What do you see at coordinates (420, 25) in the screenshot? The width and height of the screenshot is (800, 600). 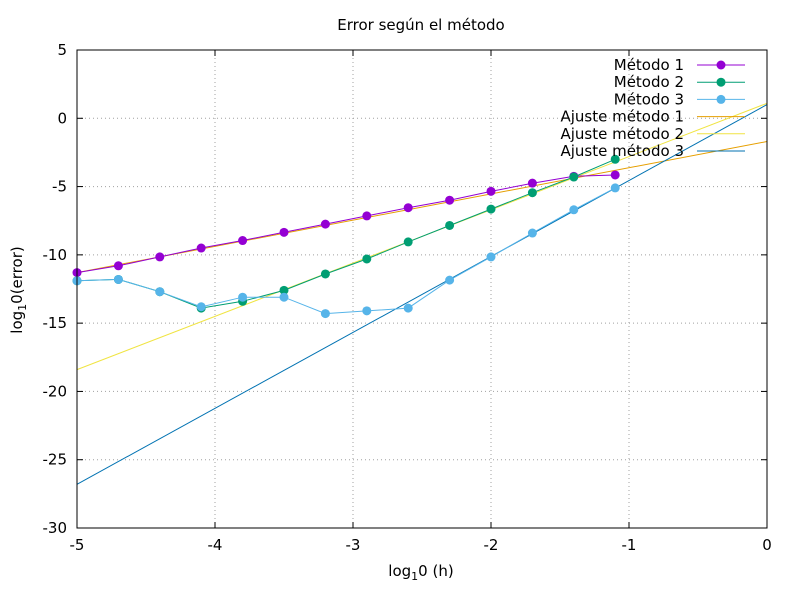 I see `chart-title: Error según el método` at bounding box center [420, 25].